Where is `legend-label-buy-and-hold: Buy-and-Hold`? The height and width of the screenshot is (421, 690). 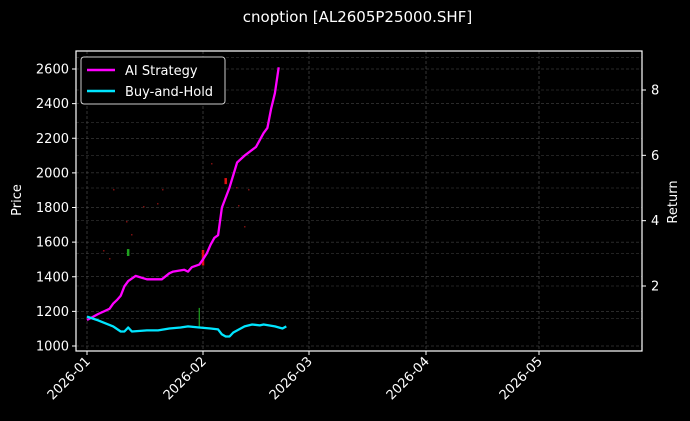 legend-label-buy-and-hold: Buy-and-Hold is located at coordinates (169, 92).